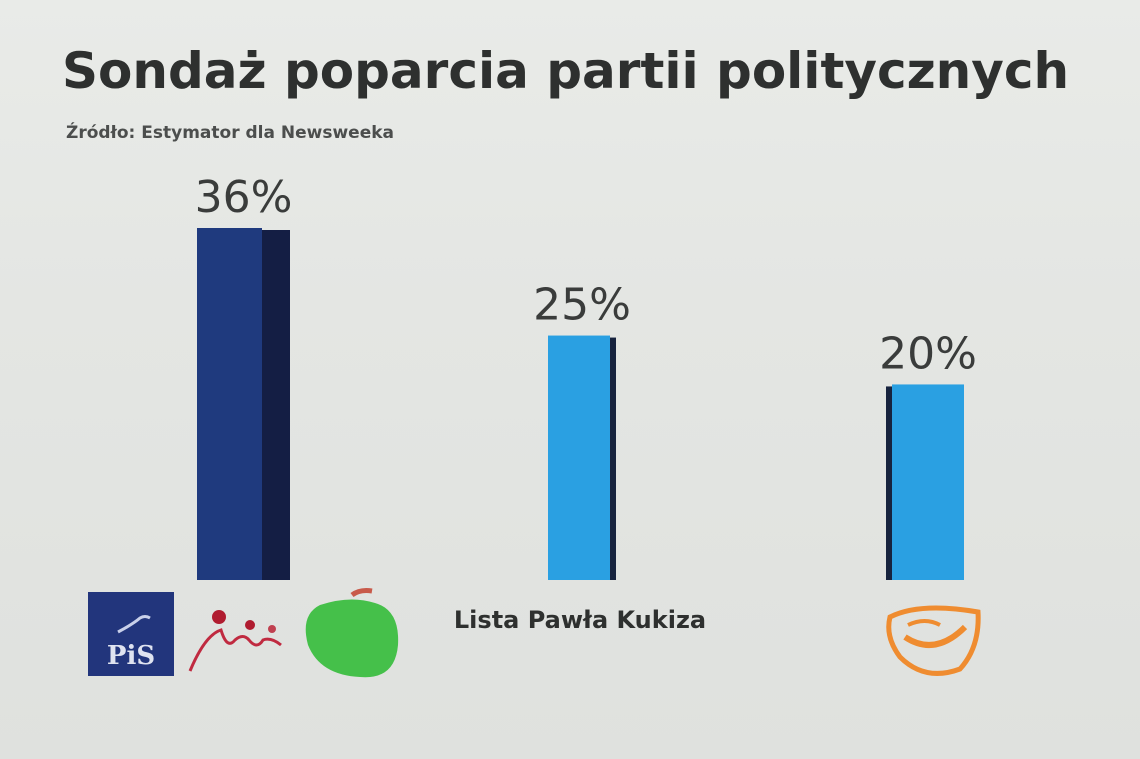 This screenshot has width=1140, height=759. Describe the element at coordinates (352, 633) in the screenshot. I see `polska-razem-apple-logo` at that location.